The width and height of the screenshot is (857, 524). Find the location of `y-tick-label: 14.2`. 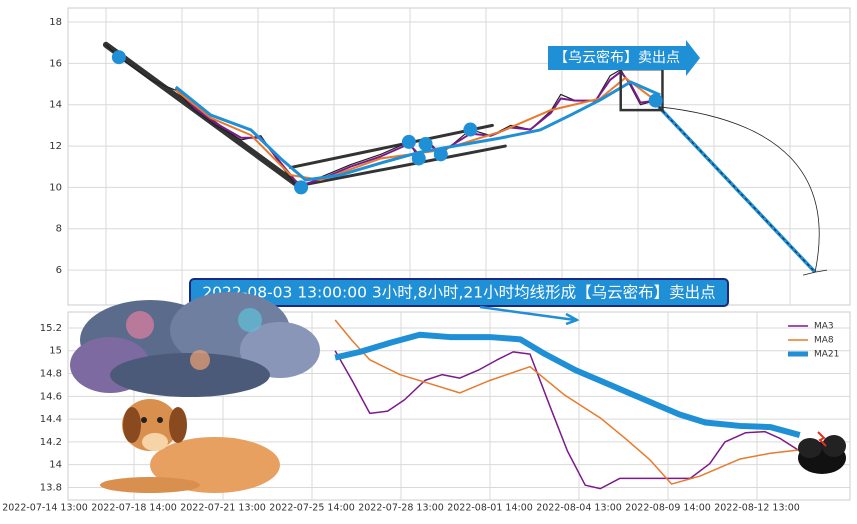

y-tick-label: 14.2 is located at coordinates (51, 442).